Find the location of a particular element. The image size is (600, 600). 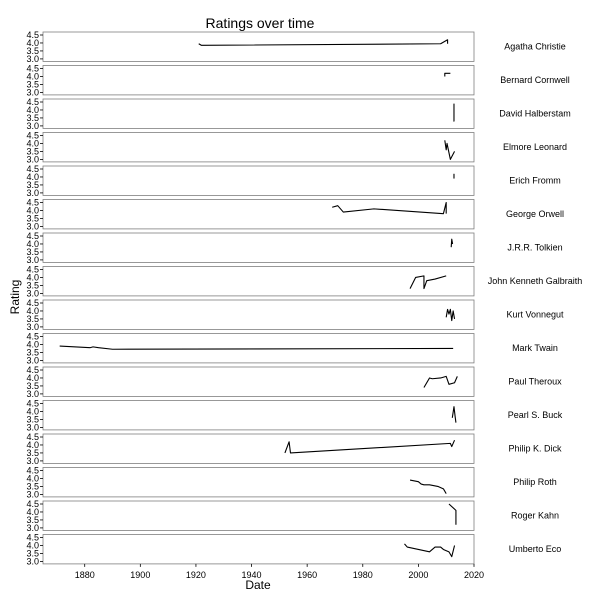

facet-panel: 3.03.54.04.5 Roger Kahn is located at coordinates (292, 516).